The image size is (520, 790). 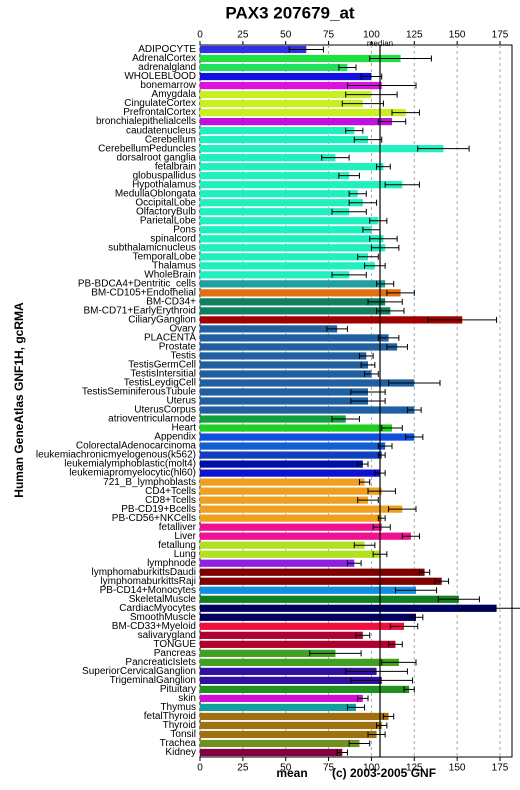 I want to click on y-tick-label: CingulateCortex, so click(x=160, y=103).